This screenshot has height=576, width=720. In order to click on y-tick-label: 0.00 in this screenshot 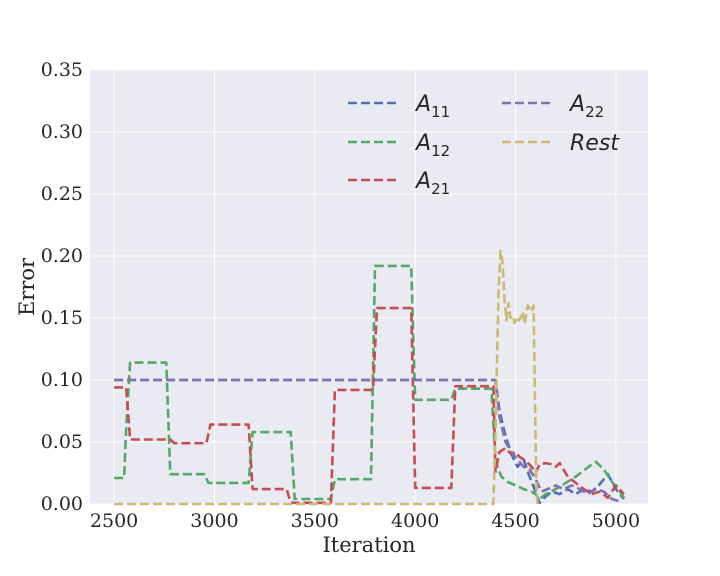, I will do `click(62, 504)`.